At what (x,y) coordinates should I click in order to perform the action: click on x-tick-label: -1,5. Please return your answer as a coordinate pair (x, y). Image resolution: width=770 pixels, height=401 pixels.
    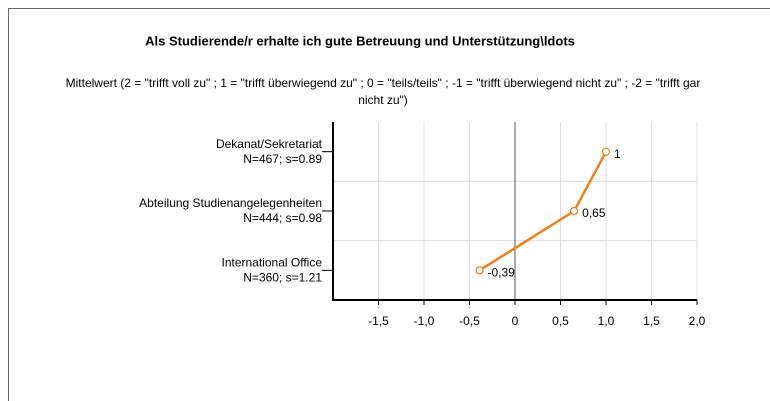
    Looking at the image, I should click on (378, 321).